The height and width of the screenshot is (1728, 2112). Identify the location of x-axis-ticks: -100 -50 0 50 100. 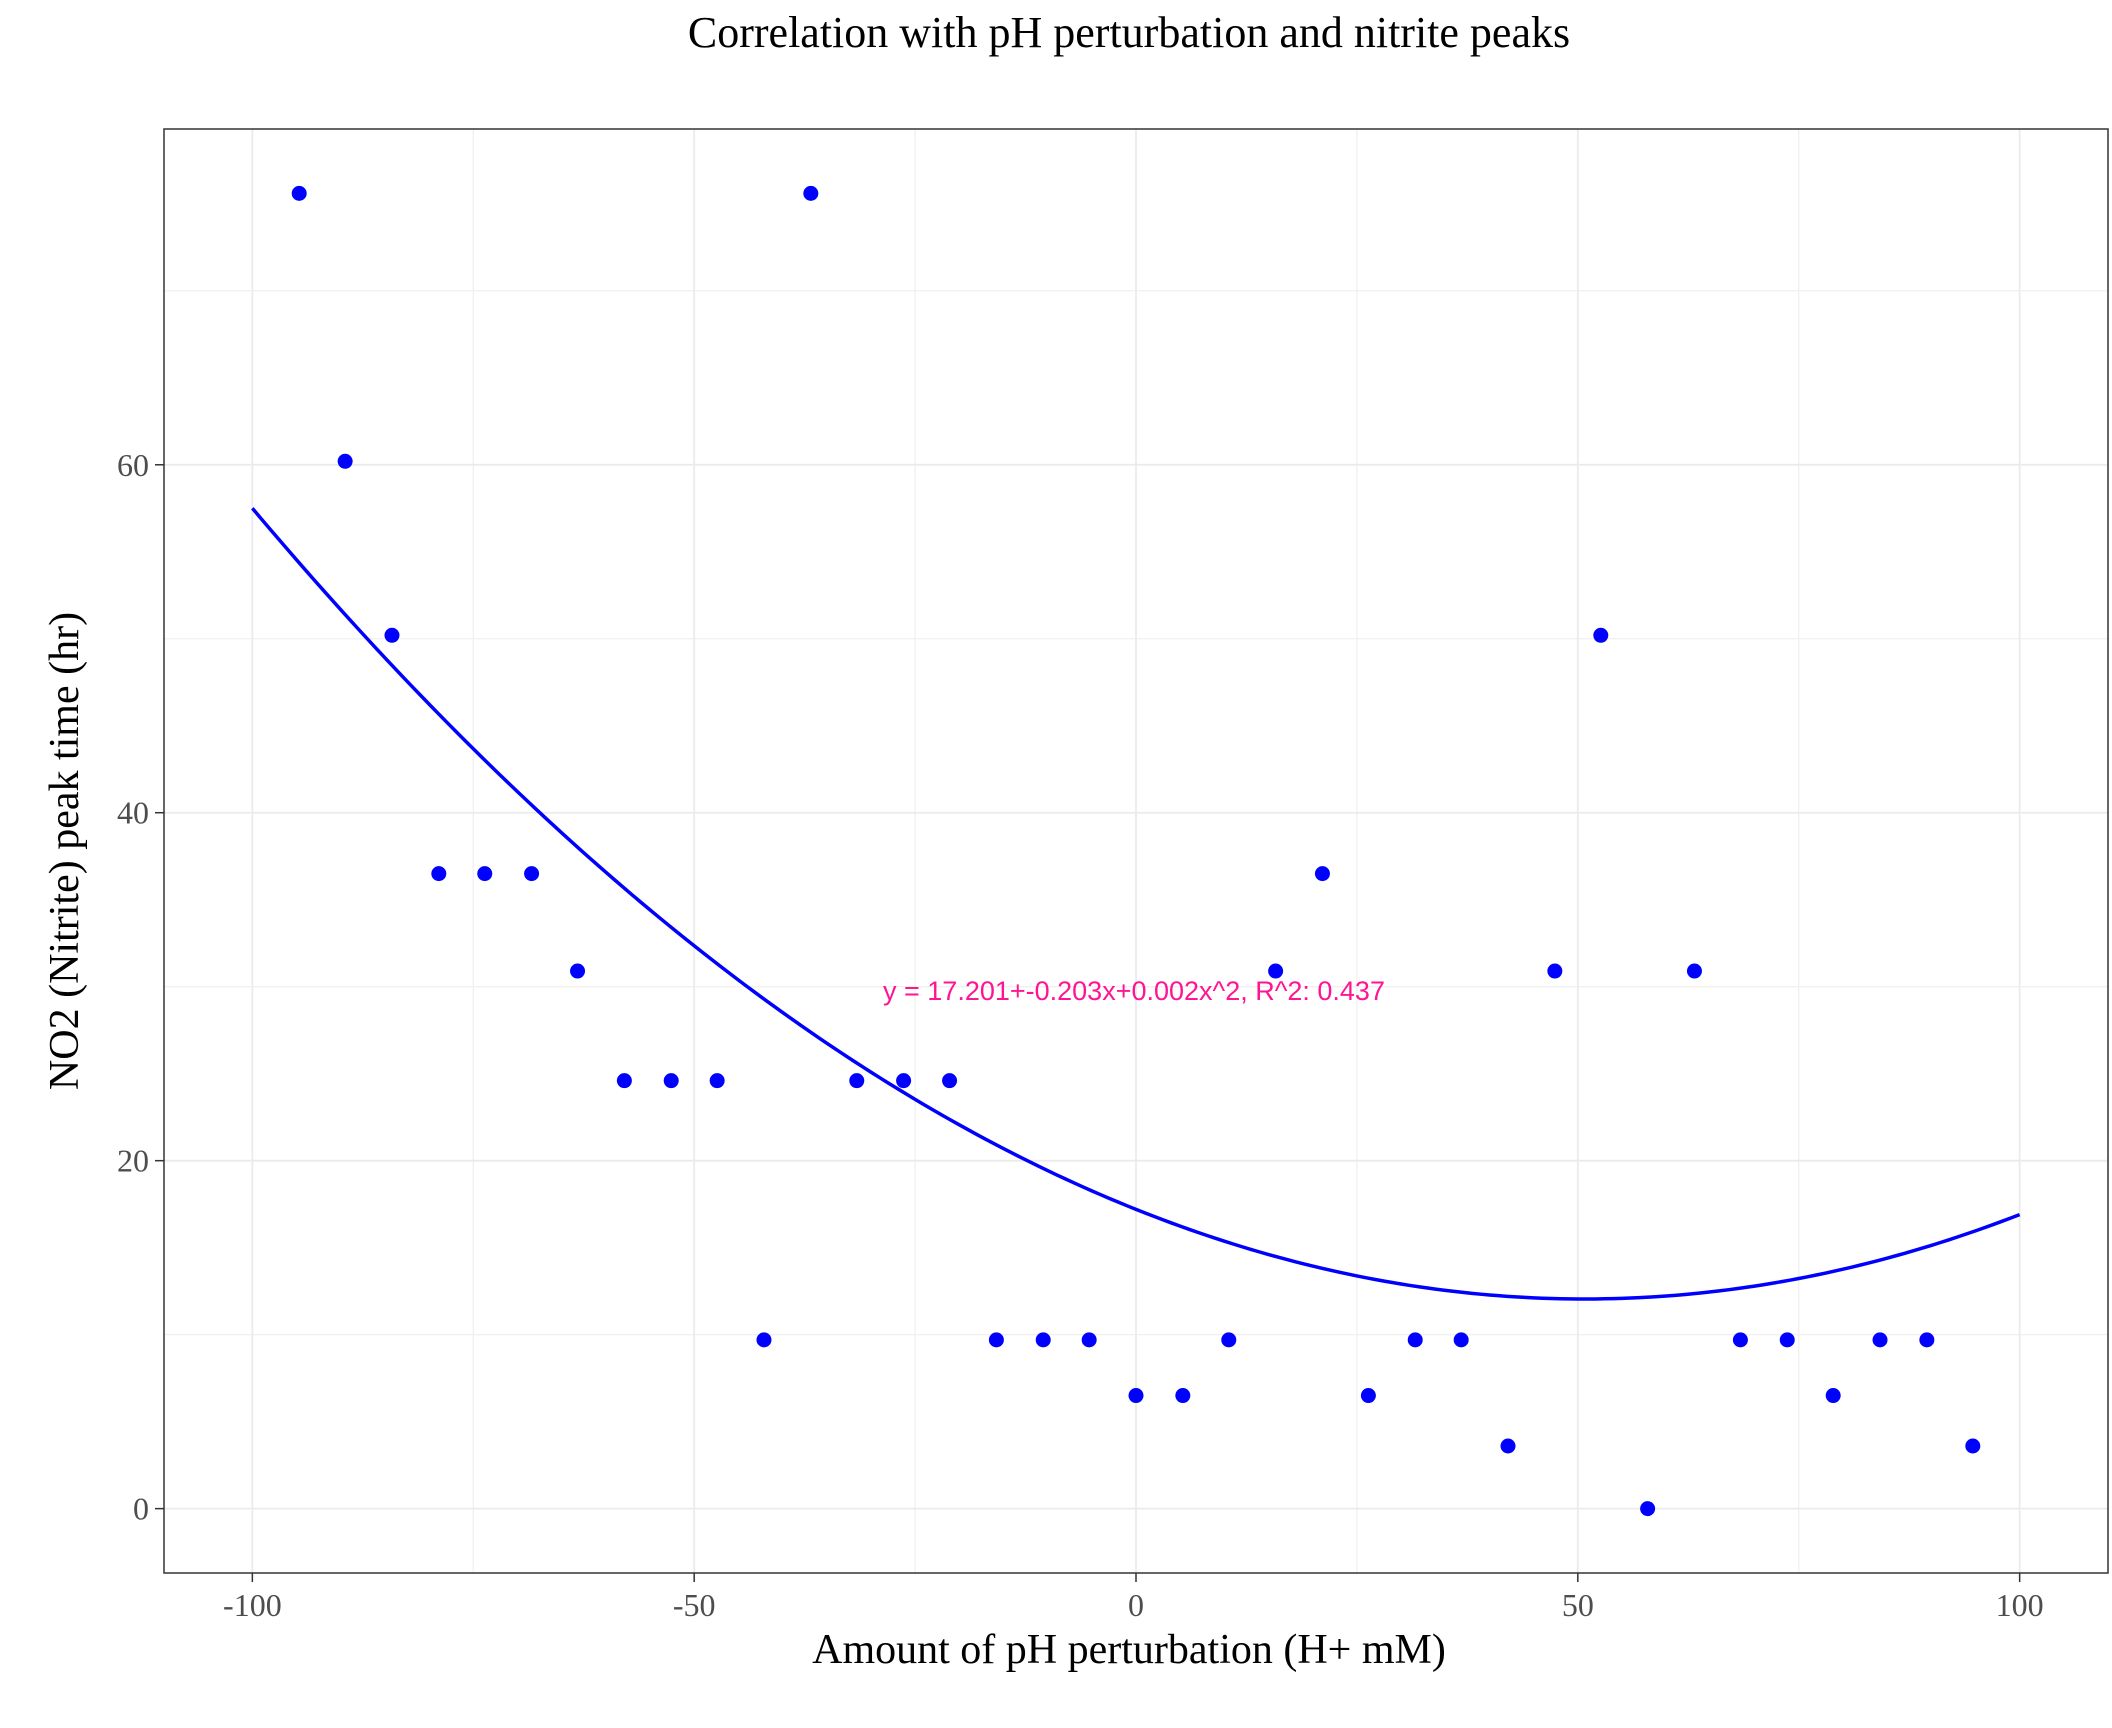
(1133, 1598).